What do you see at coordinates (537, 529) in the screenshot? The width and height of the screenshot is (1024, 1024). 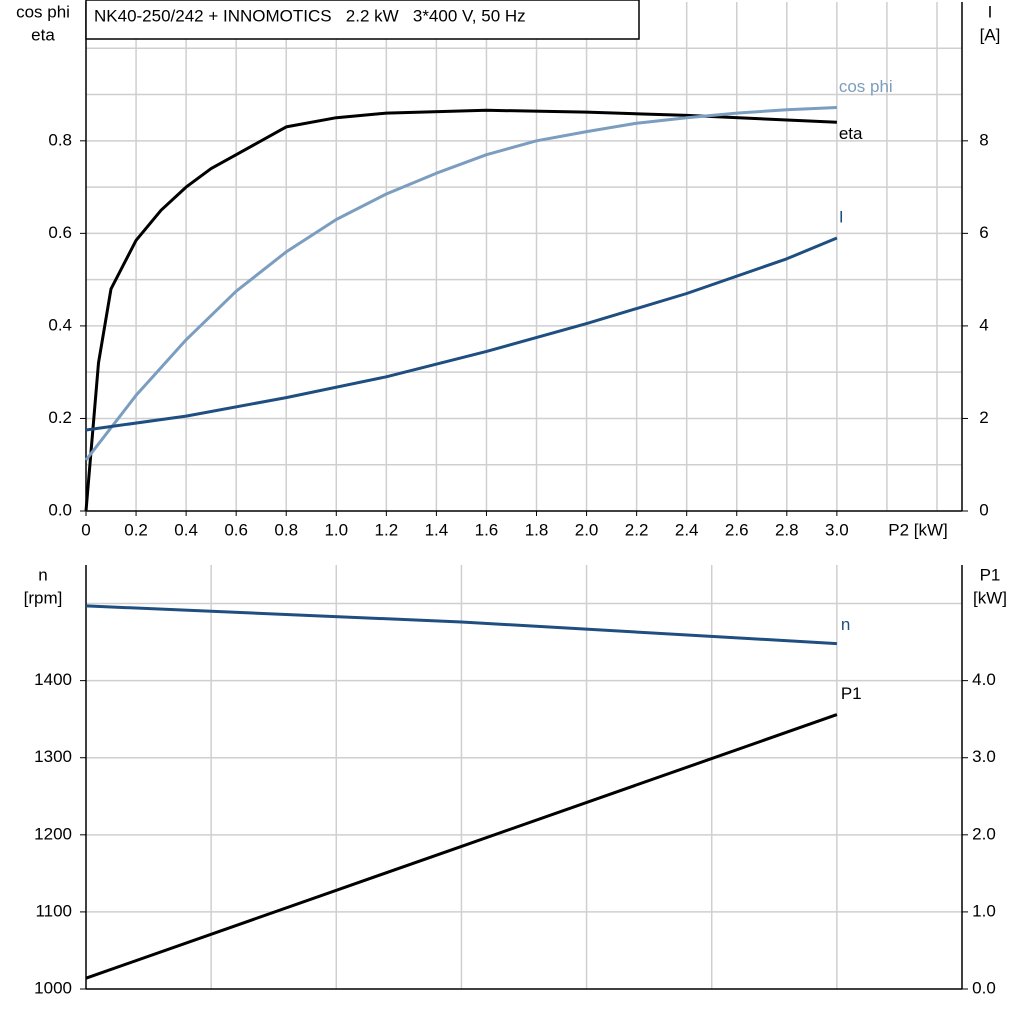 I see `x-tick-label: 1.8` at bounding box center [537, 529].